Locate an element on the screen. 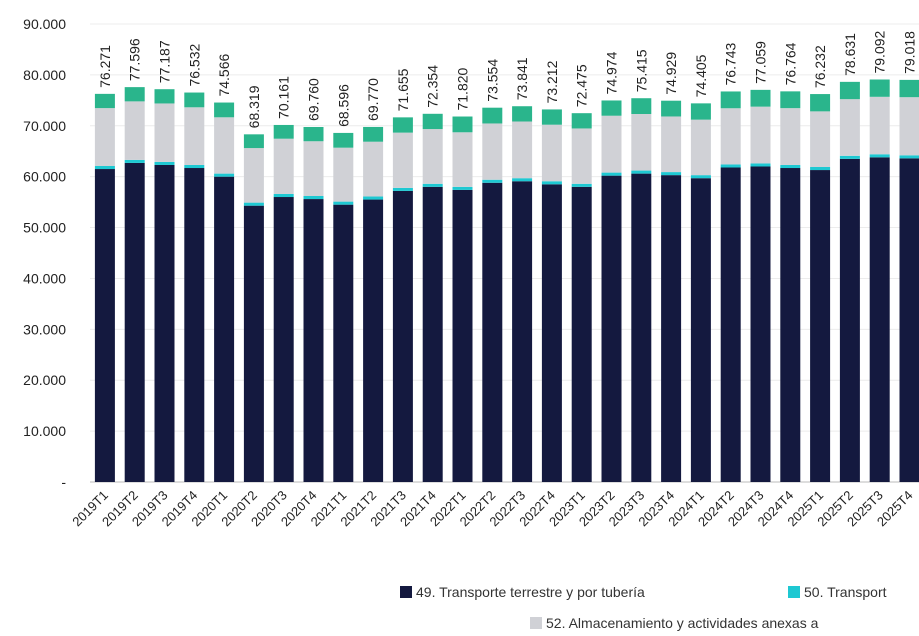 Image resolution: width=919 pixels, height=636 pixels. y-tick-label: 90.000 is located at coordinates (44, 24).